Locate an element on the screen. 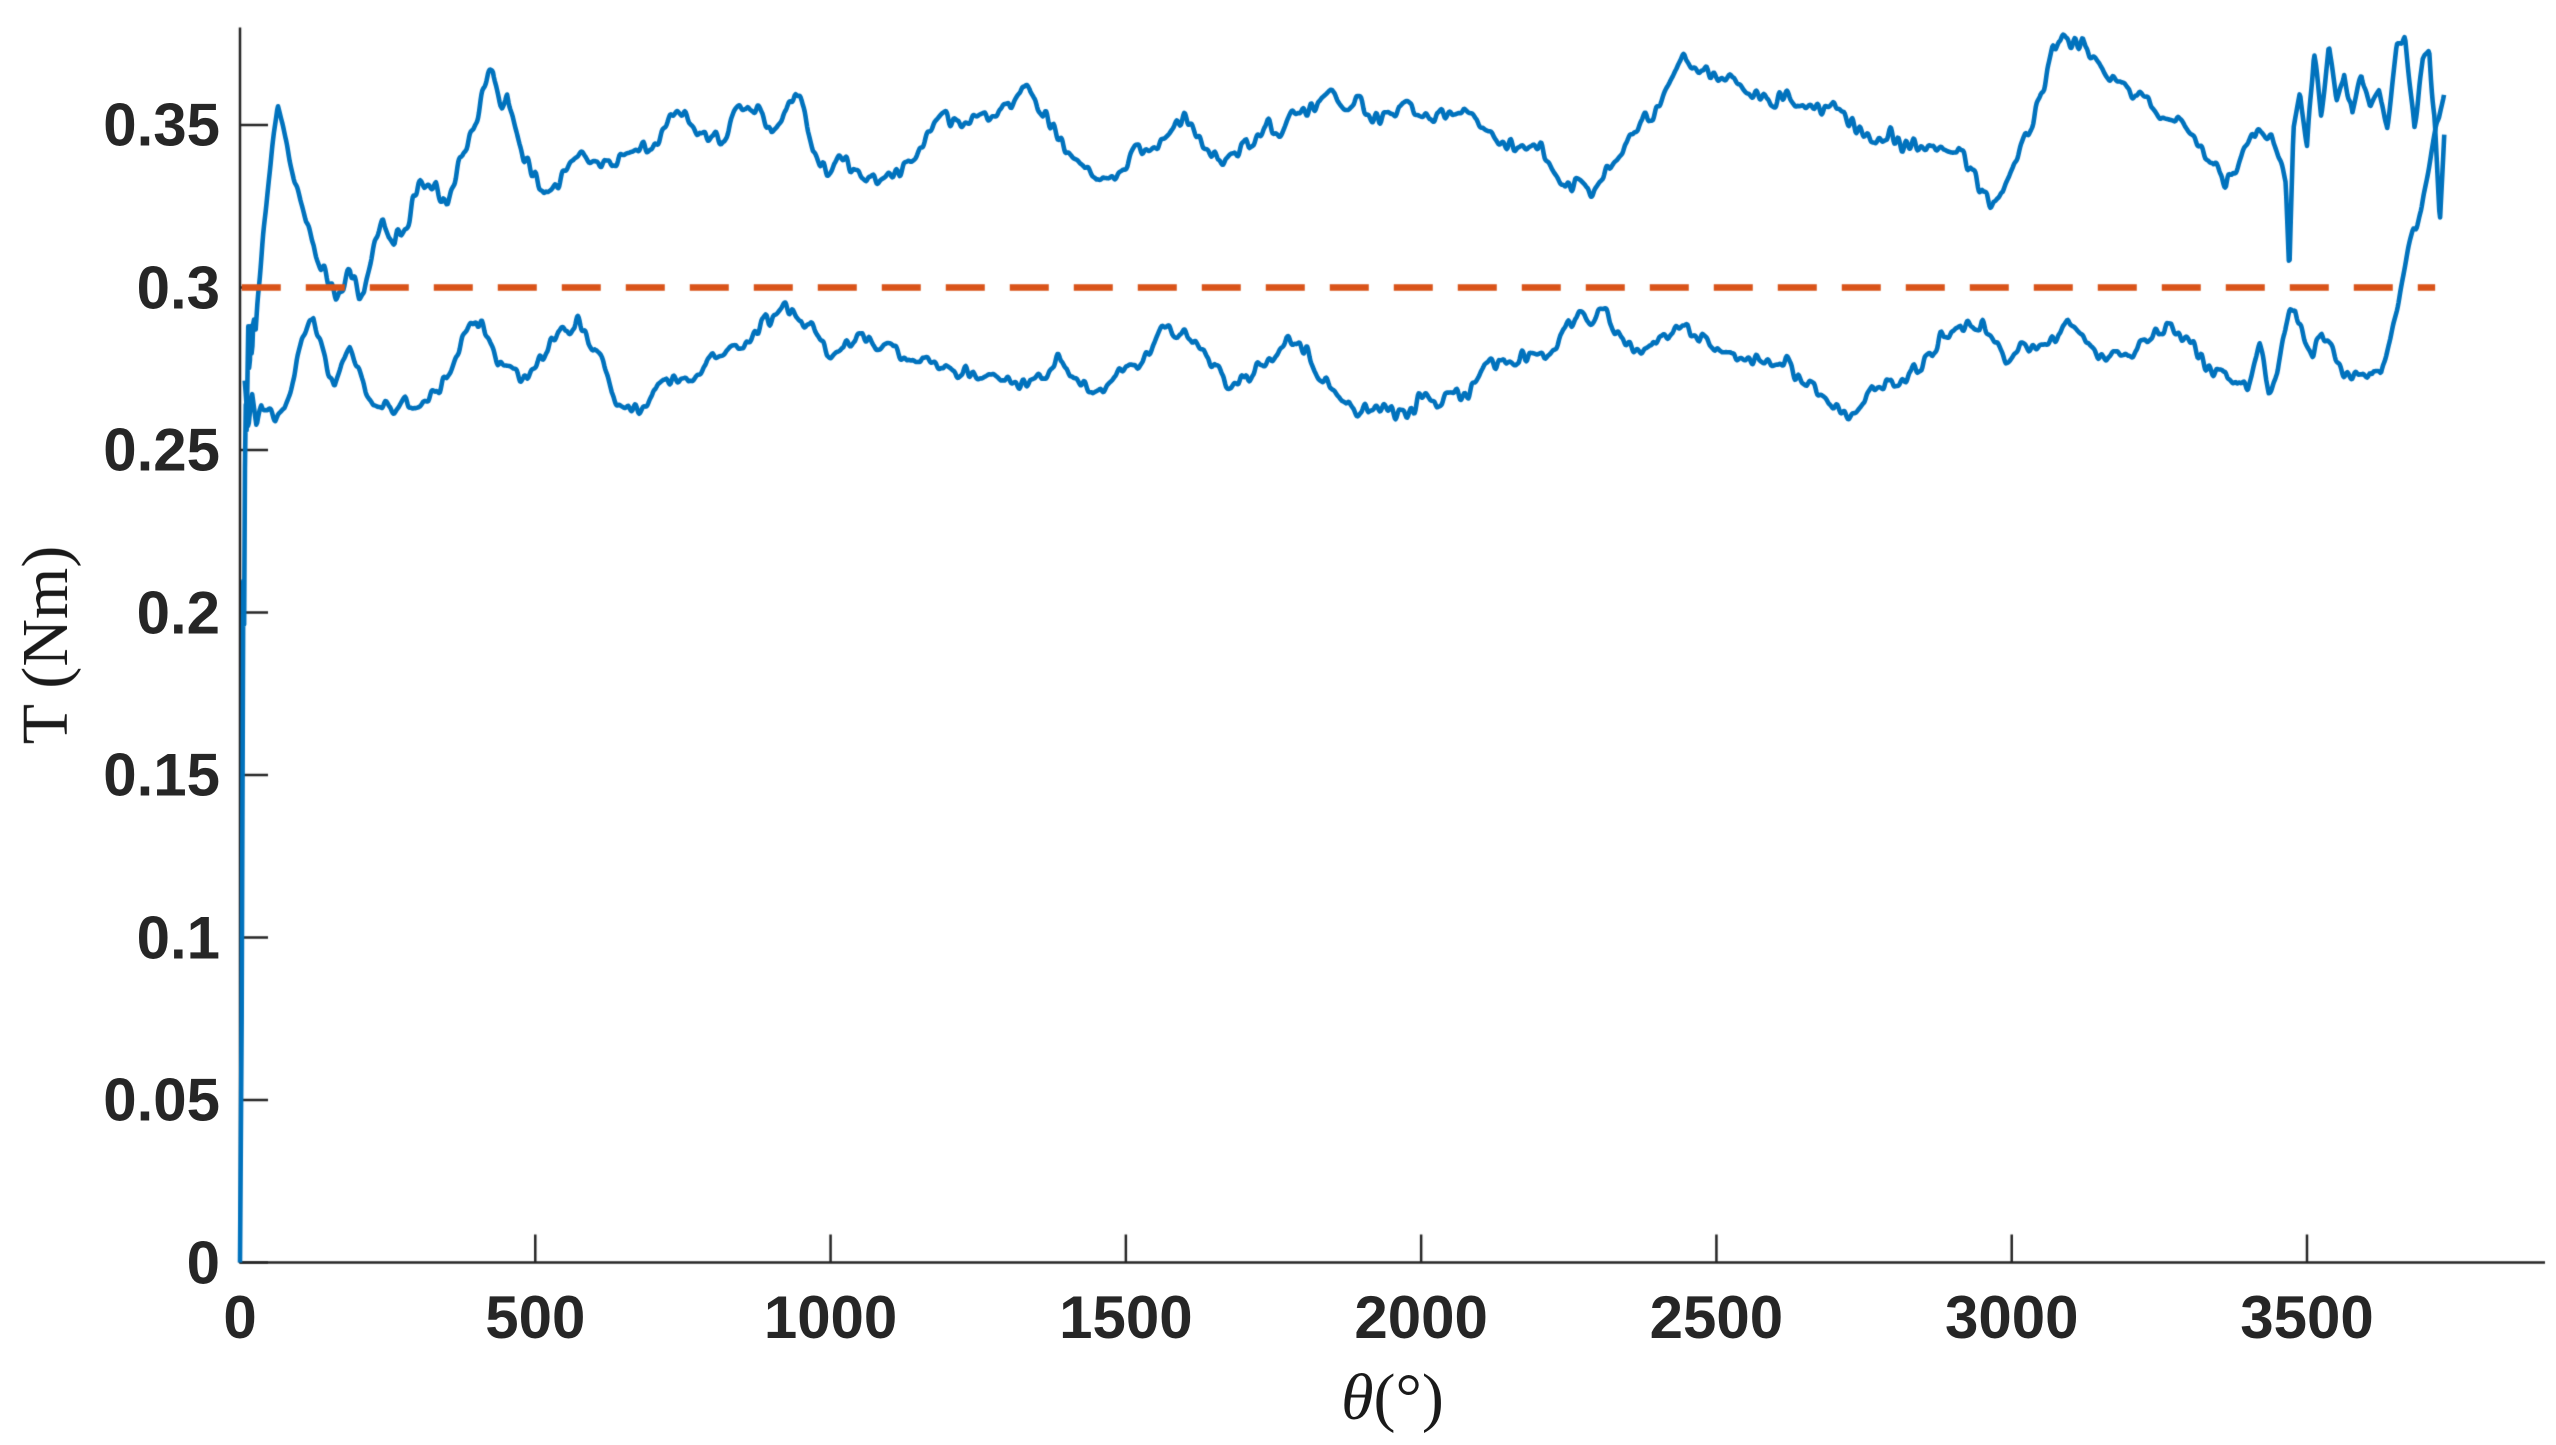 This screenshot has width=2556, height=1445. y-tick-label-0.35: 0.35 is located at coordinates (161, 125).